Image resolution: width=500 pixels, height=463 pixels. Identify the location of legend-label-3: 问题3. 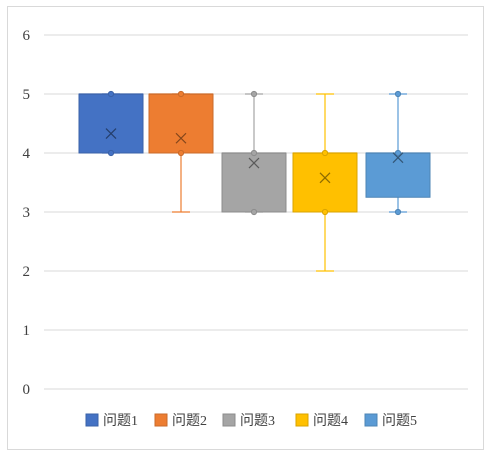
(257, 421).